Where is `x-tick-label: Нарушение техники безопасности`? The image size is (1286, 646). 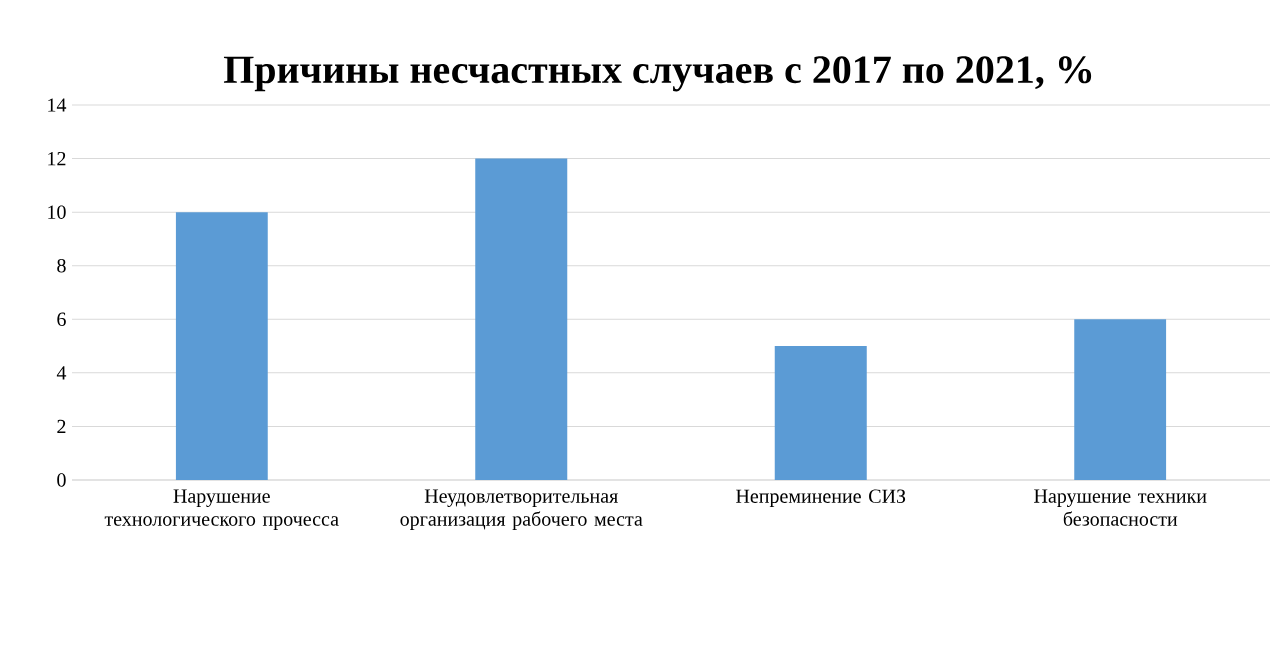 x-tick-label: Нарушение техники безопасности is located at coordinates (1120, 507).